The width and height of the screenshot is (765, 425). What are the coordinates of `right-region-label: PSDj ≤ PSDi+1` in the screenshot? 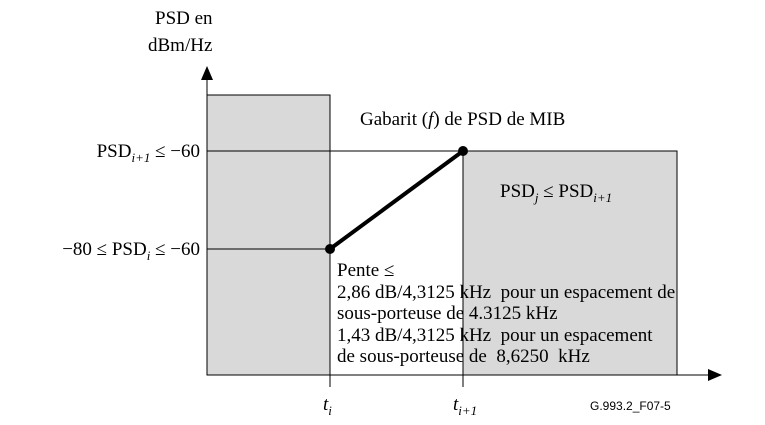 It's located at (556, 193).